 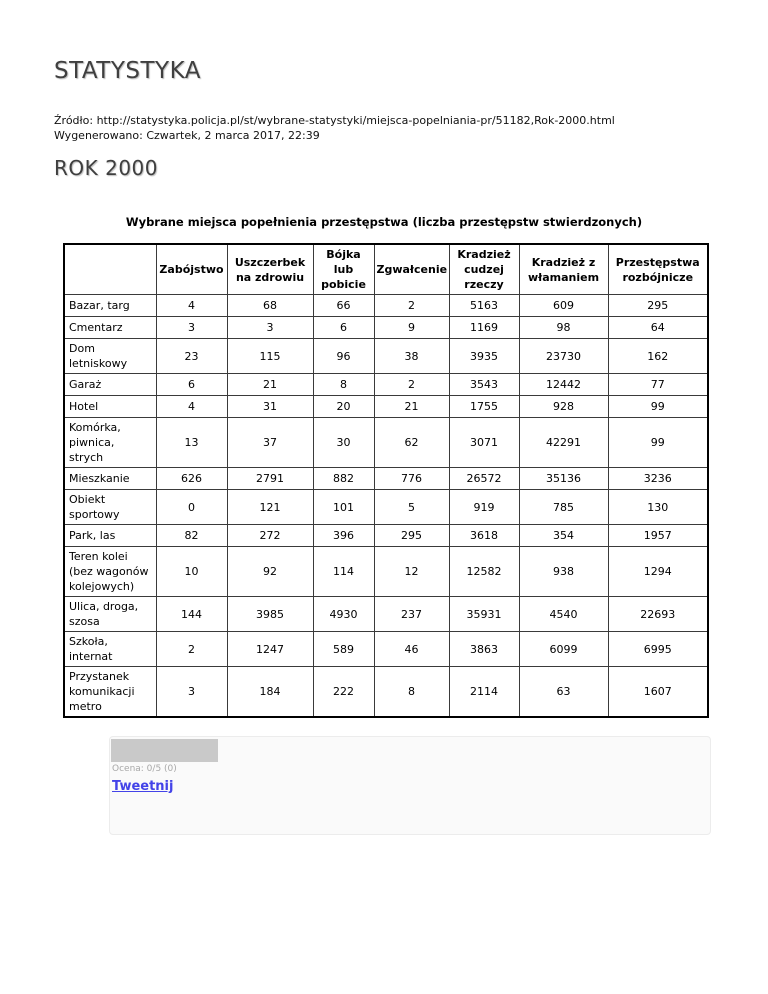 I want to click on value-cell: 626, so click(x=191, y=478).